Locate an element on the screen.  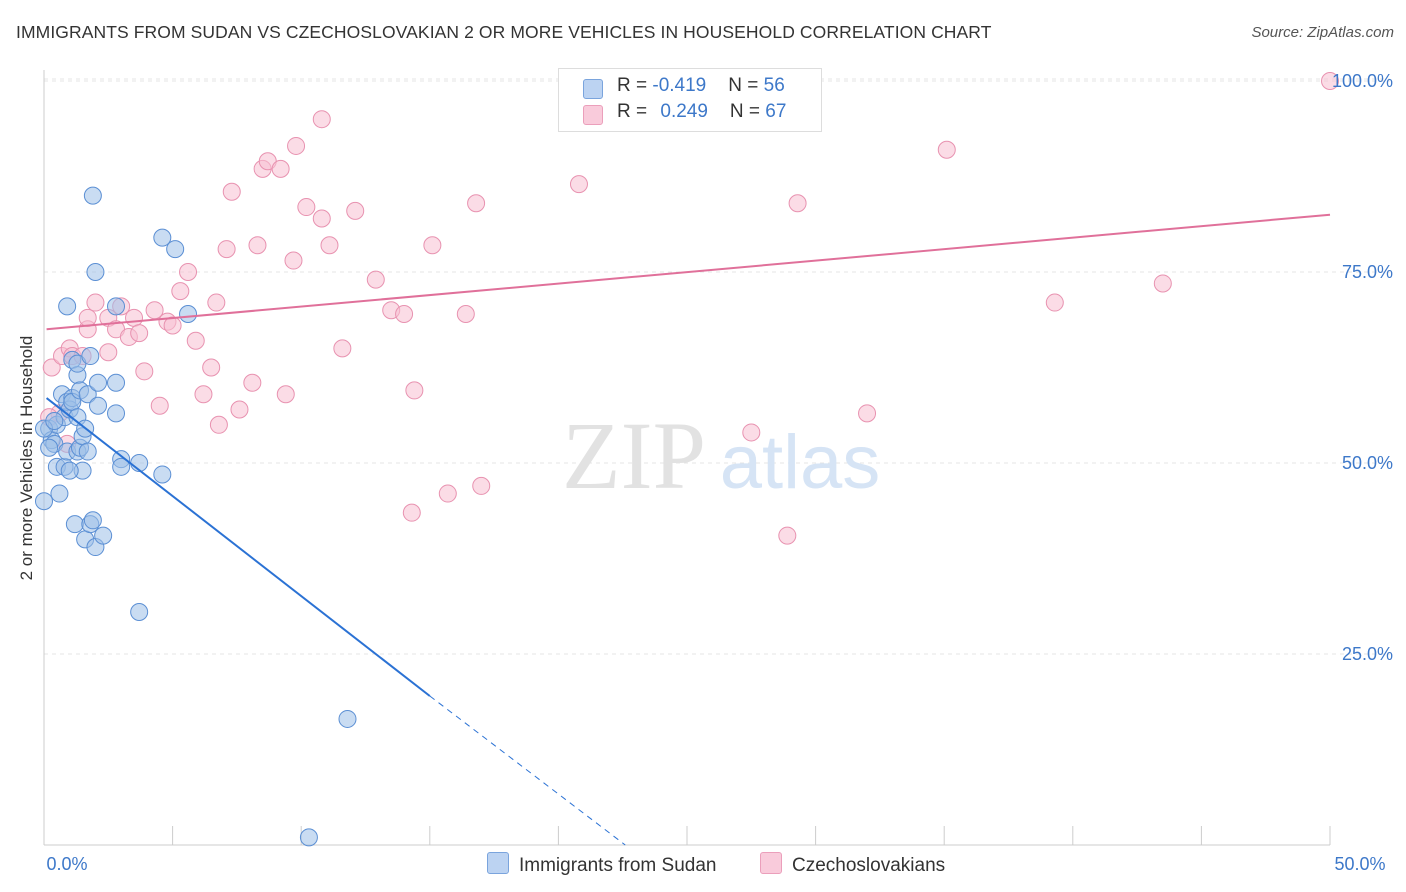
bottom-legend-label-czech: Czechoslovakians is located at coordinates (869, 865).